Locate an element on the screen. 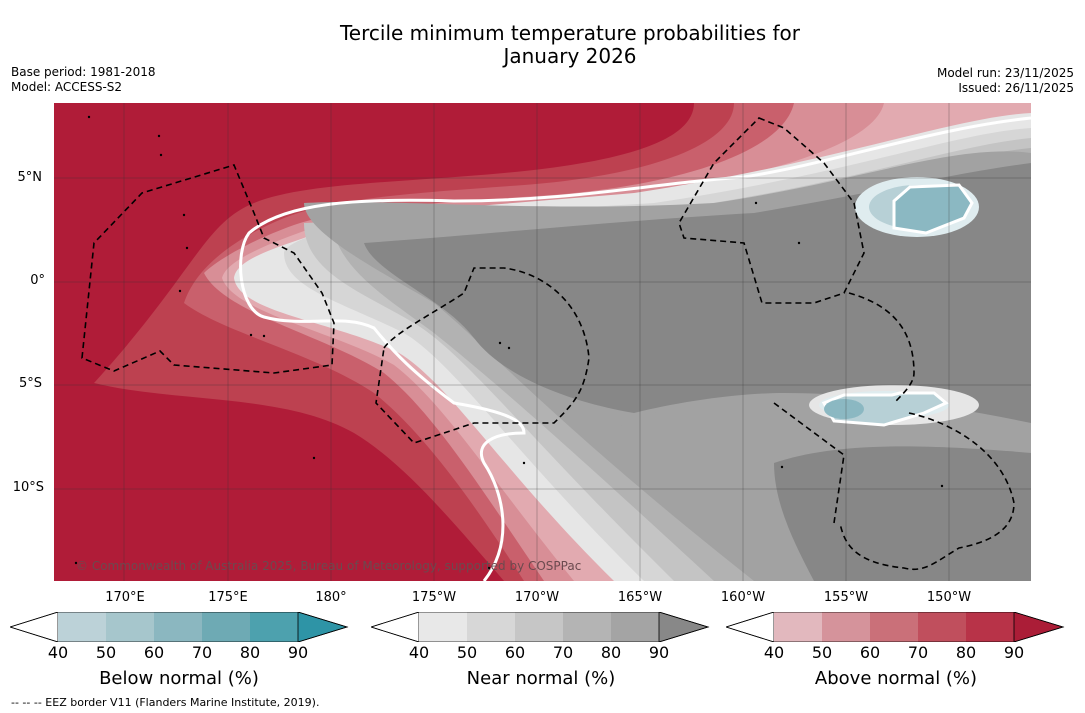  lon-label-170w: 170°W is located at coordinates (537, 597).